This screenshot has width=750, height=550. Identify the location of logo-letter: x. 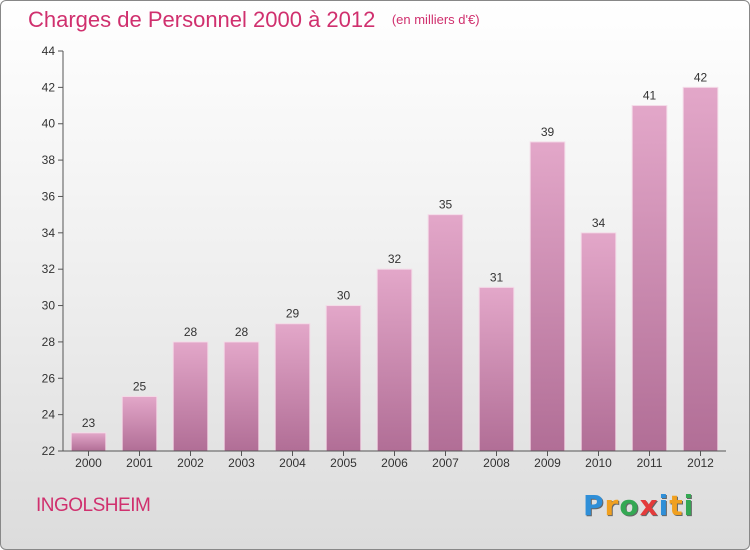
(649, 505).